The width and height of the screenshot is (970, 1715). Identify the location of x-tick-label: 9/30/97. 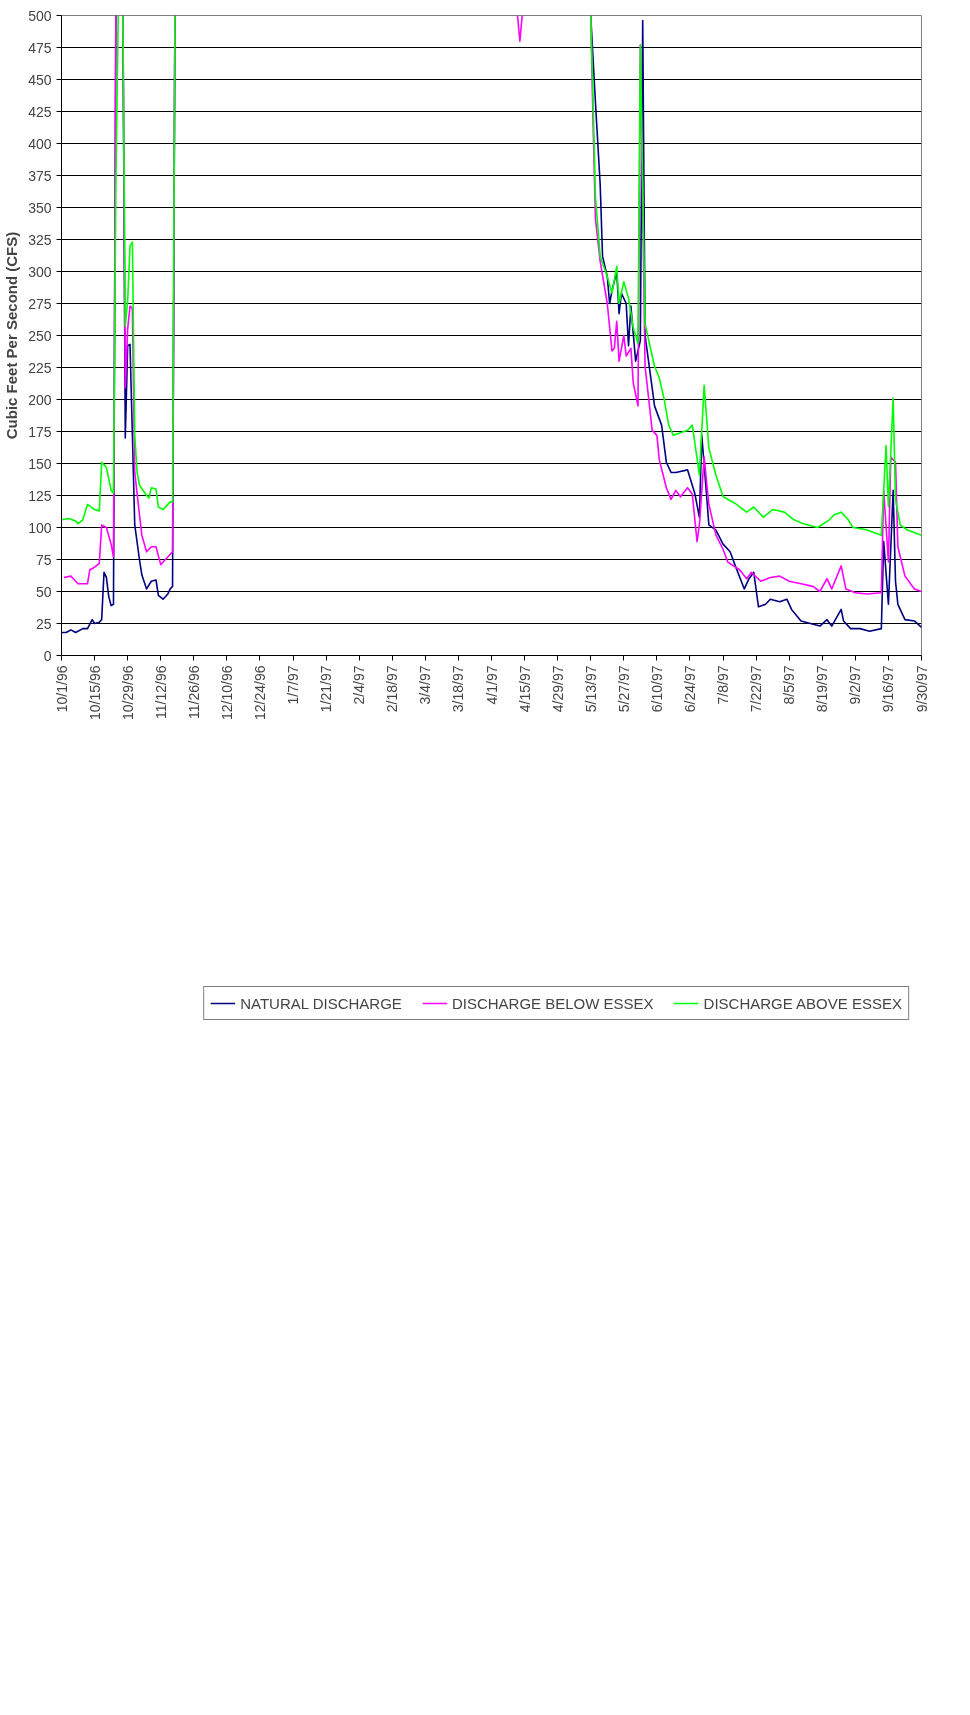
(921, 689).